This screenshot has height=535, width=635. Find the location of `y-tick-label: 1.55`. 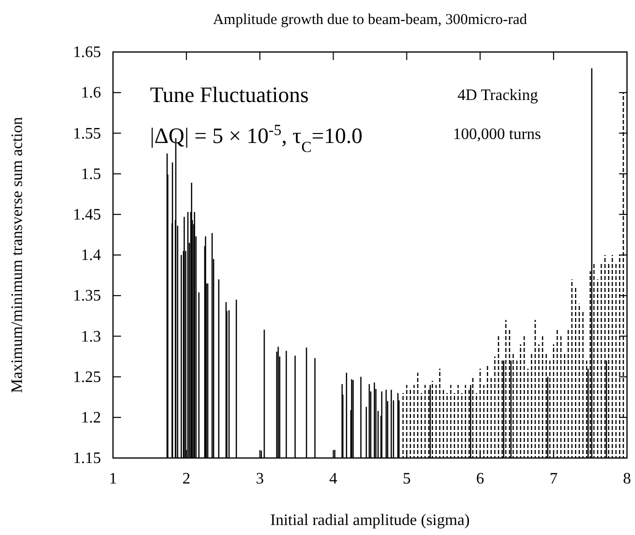

y-tick-label: 1.55 is located at coordinates (87, 133).